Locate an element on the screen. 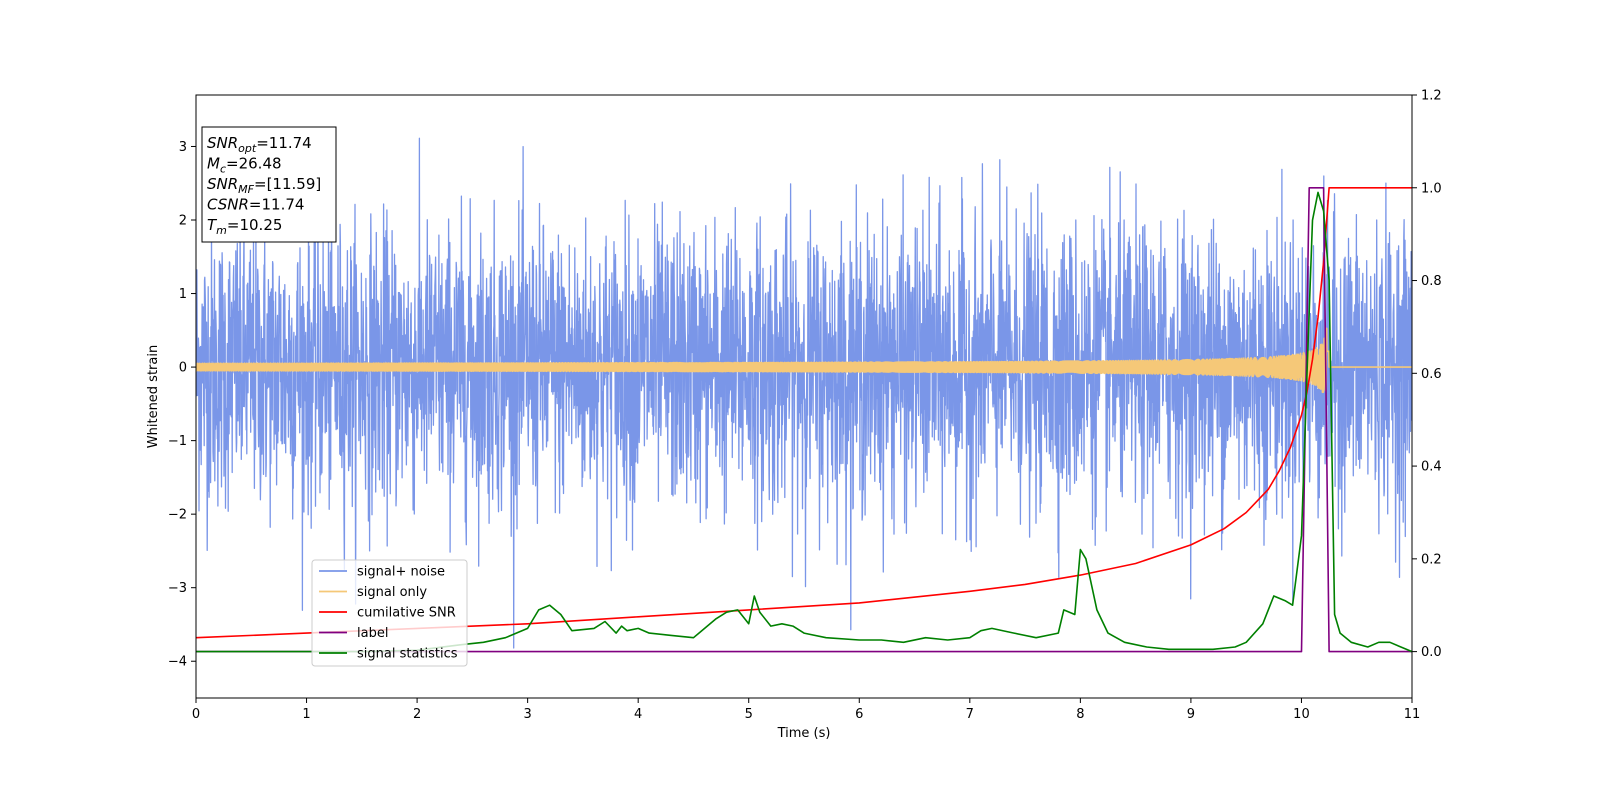  y-tick-label: 3 is located at coordinates (183, 147).